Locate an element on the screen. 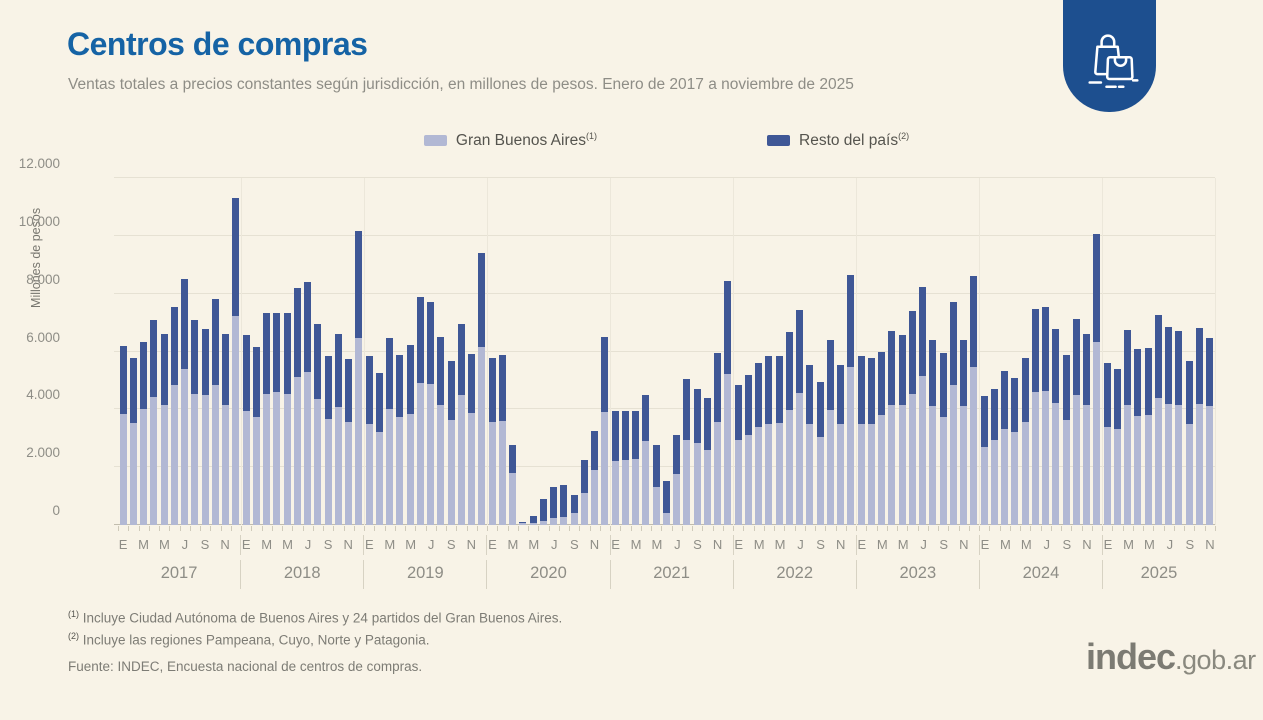 The width and height of the screenshot is (1263, 720). year-label-2020: 2020 is located at coordinates (547, 574).